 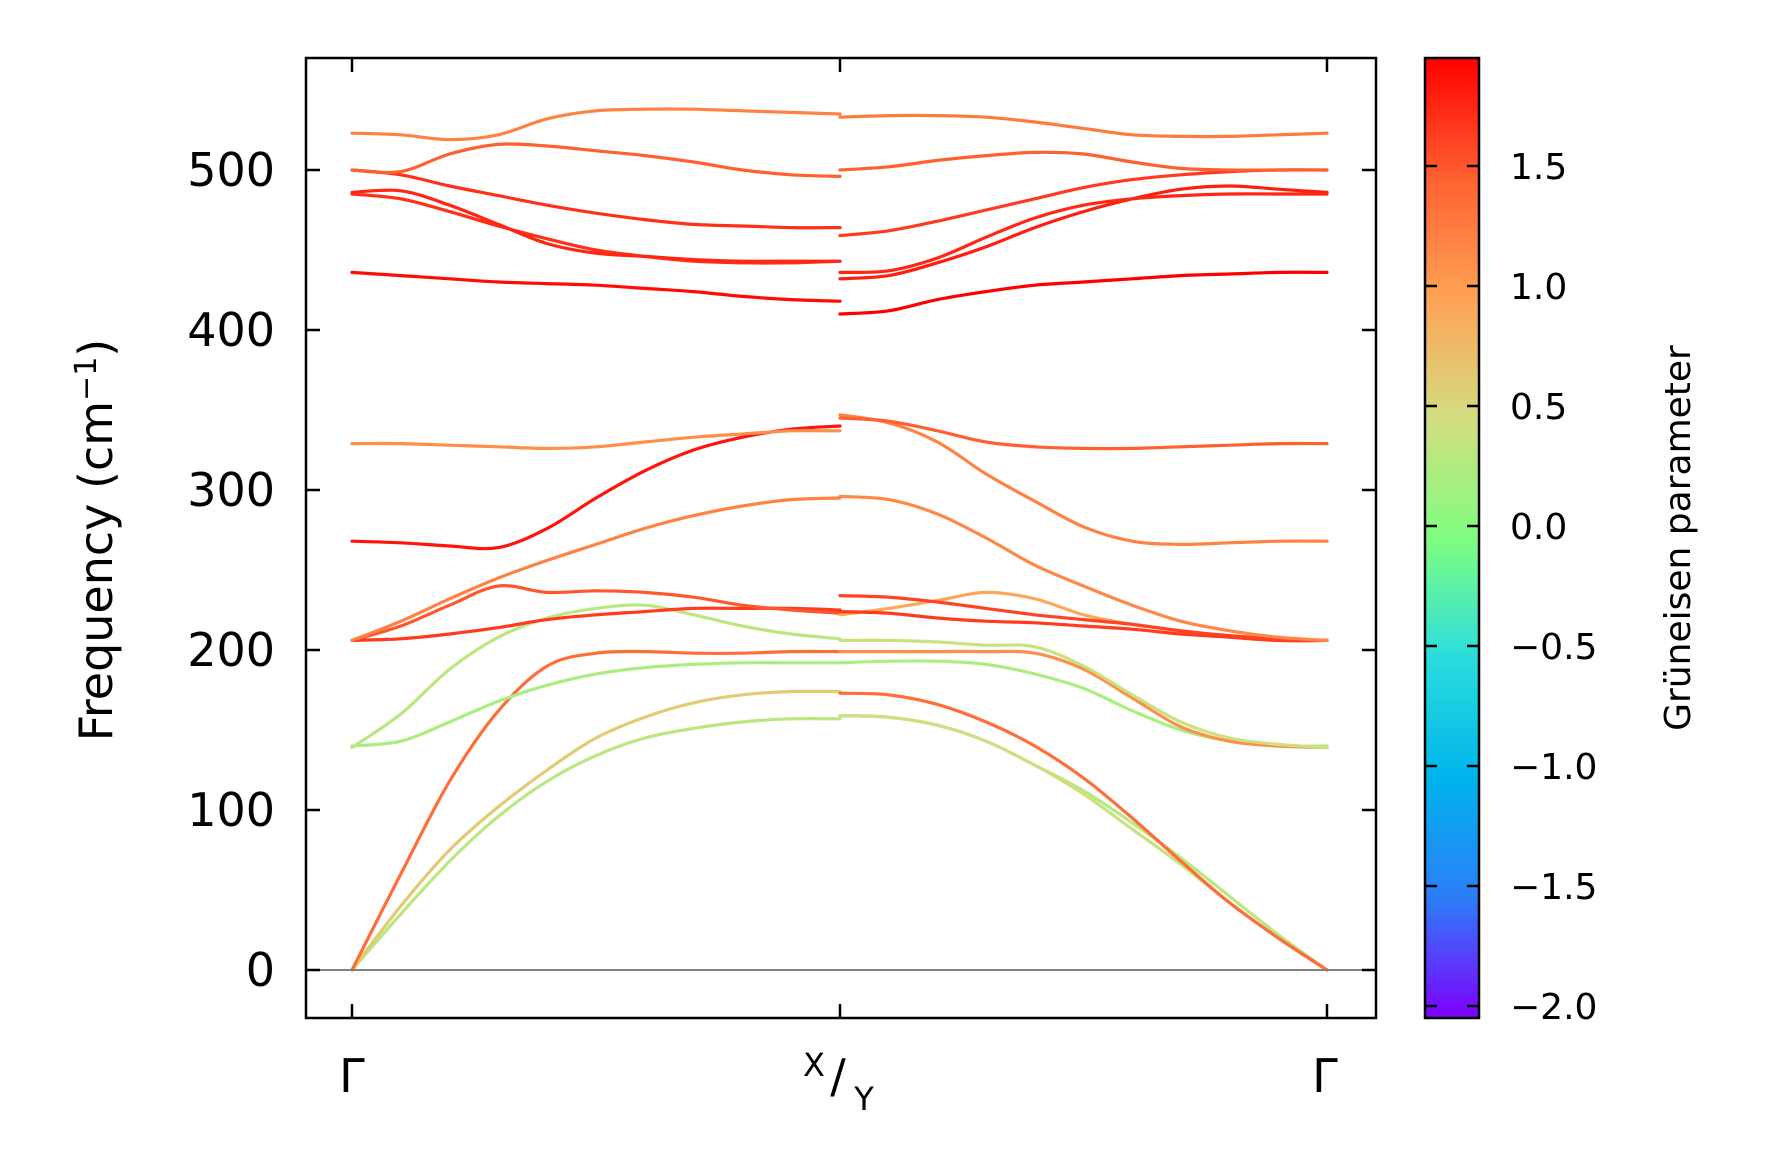 What do you see at coordinates (814, 1065) in the screenshot?
I see `x-tick-label-x: X` at bounding box center [814, 1065].